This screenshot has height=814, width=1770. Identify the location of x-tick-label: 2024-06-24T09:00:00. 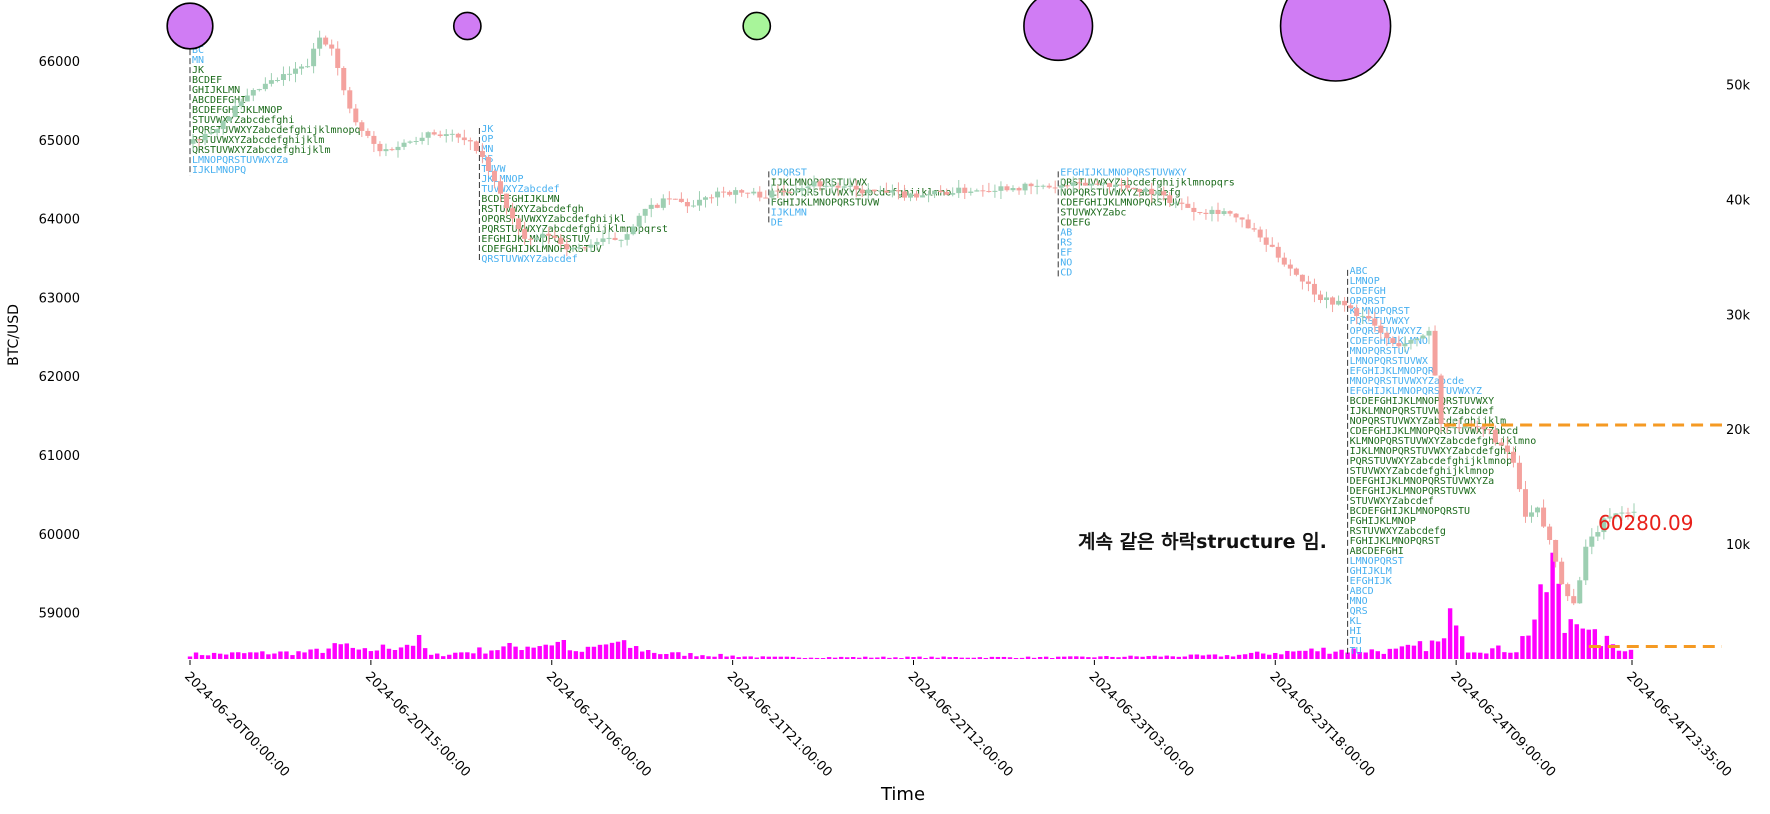
(1502, 724).